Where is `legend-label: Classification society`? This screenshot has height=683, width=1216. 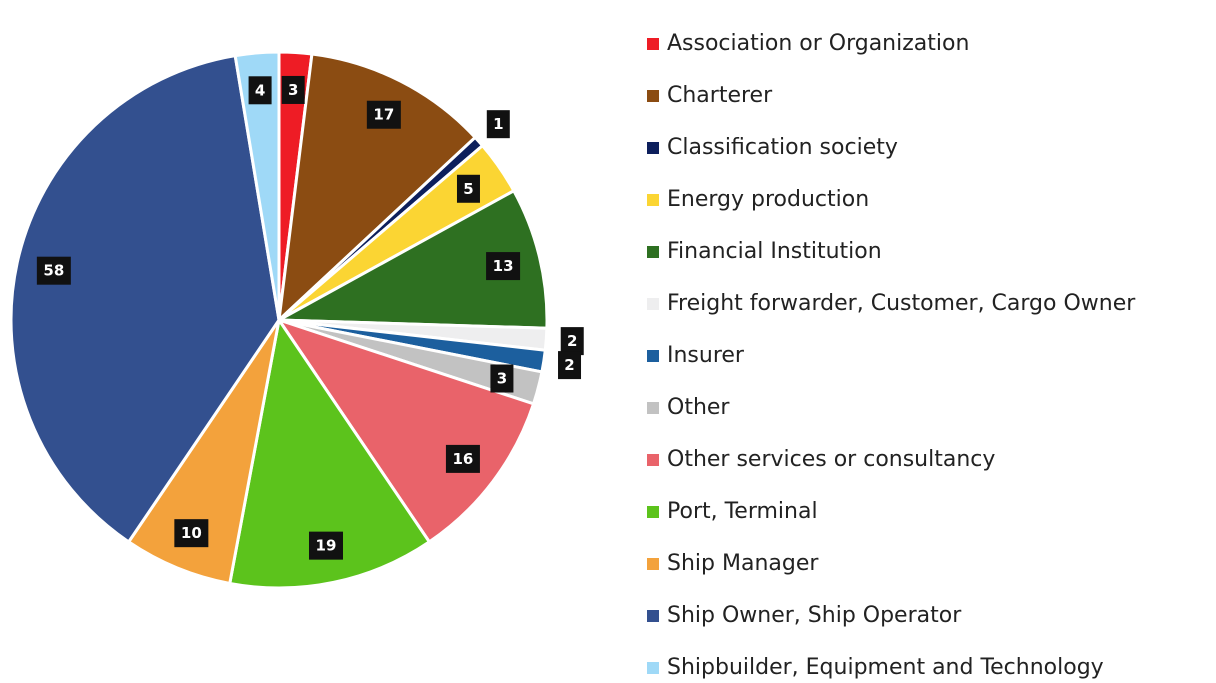
legend-label: Classification society is located at coordinates (782, 147).